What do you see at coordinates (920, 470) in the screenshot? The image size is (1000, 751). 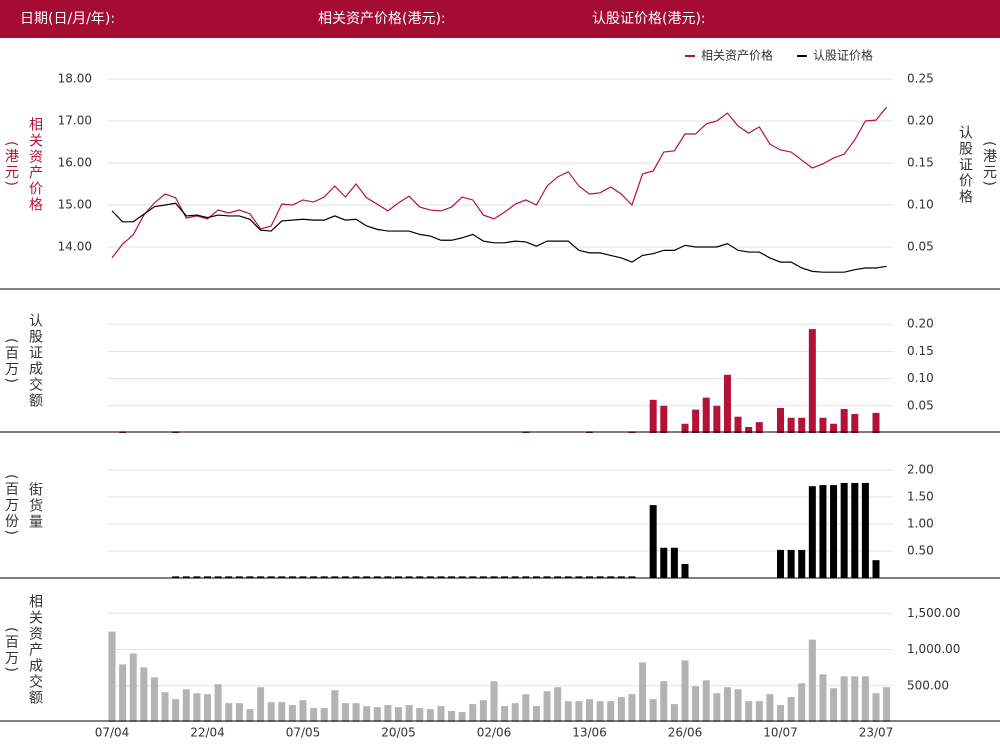 I see `y-tick-label: 2.00` at bounding box center [920, 470].